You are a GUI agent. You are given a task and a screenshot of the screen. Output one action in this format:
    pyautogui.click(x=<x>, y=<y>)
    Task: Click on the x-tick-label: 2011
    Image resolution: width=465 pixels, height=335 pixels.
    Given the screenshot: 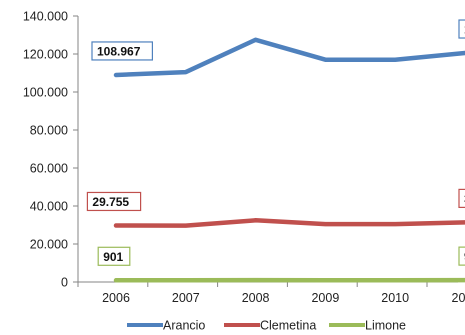 What is the action you would take?
    pyautogui.click(x=458, y=298)
    